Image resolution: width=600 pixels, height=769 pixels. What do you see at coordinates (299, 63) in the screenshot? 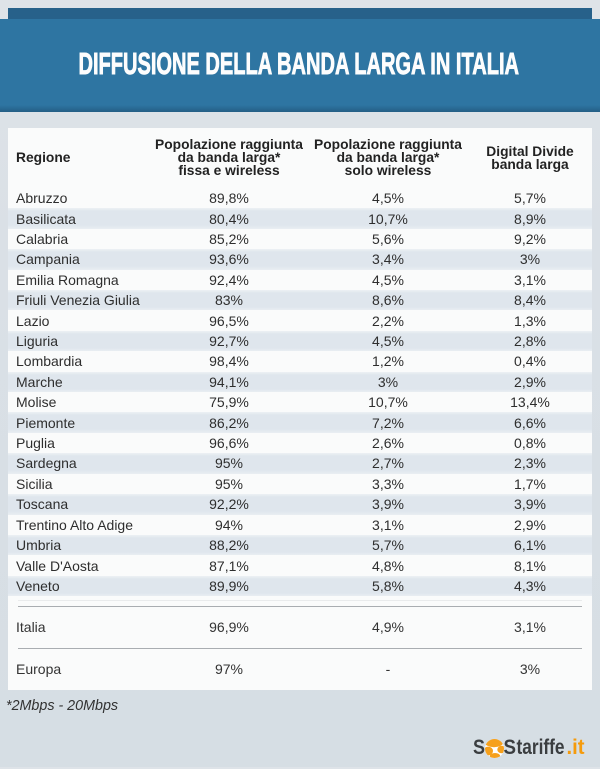
I see `svg-text:DIFFUSIONE DELLA BANDA LARGA I: DIFFUSIONE DELLA BANDA LARGA IN ITALIA` at bounding box center [299, 63].